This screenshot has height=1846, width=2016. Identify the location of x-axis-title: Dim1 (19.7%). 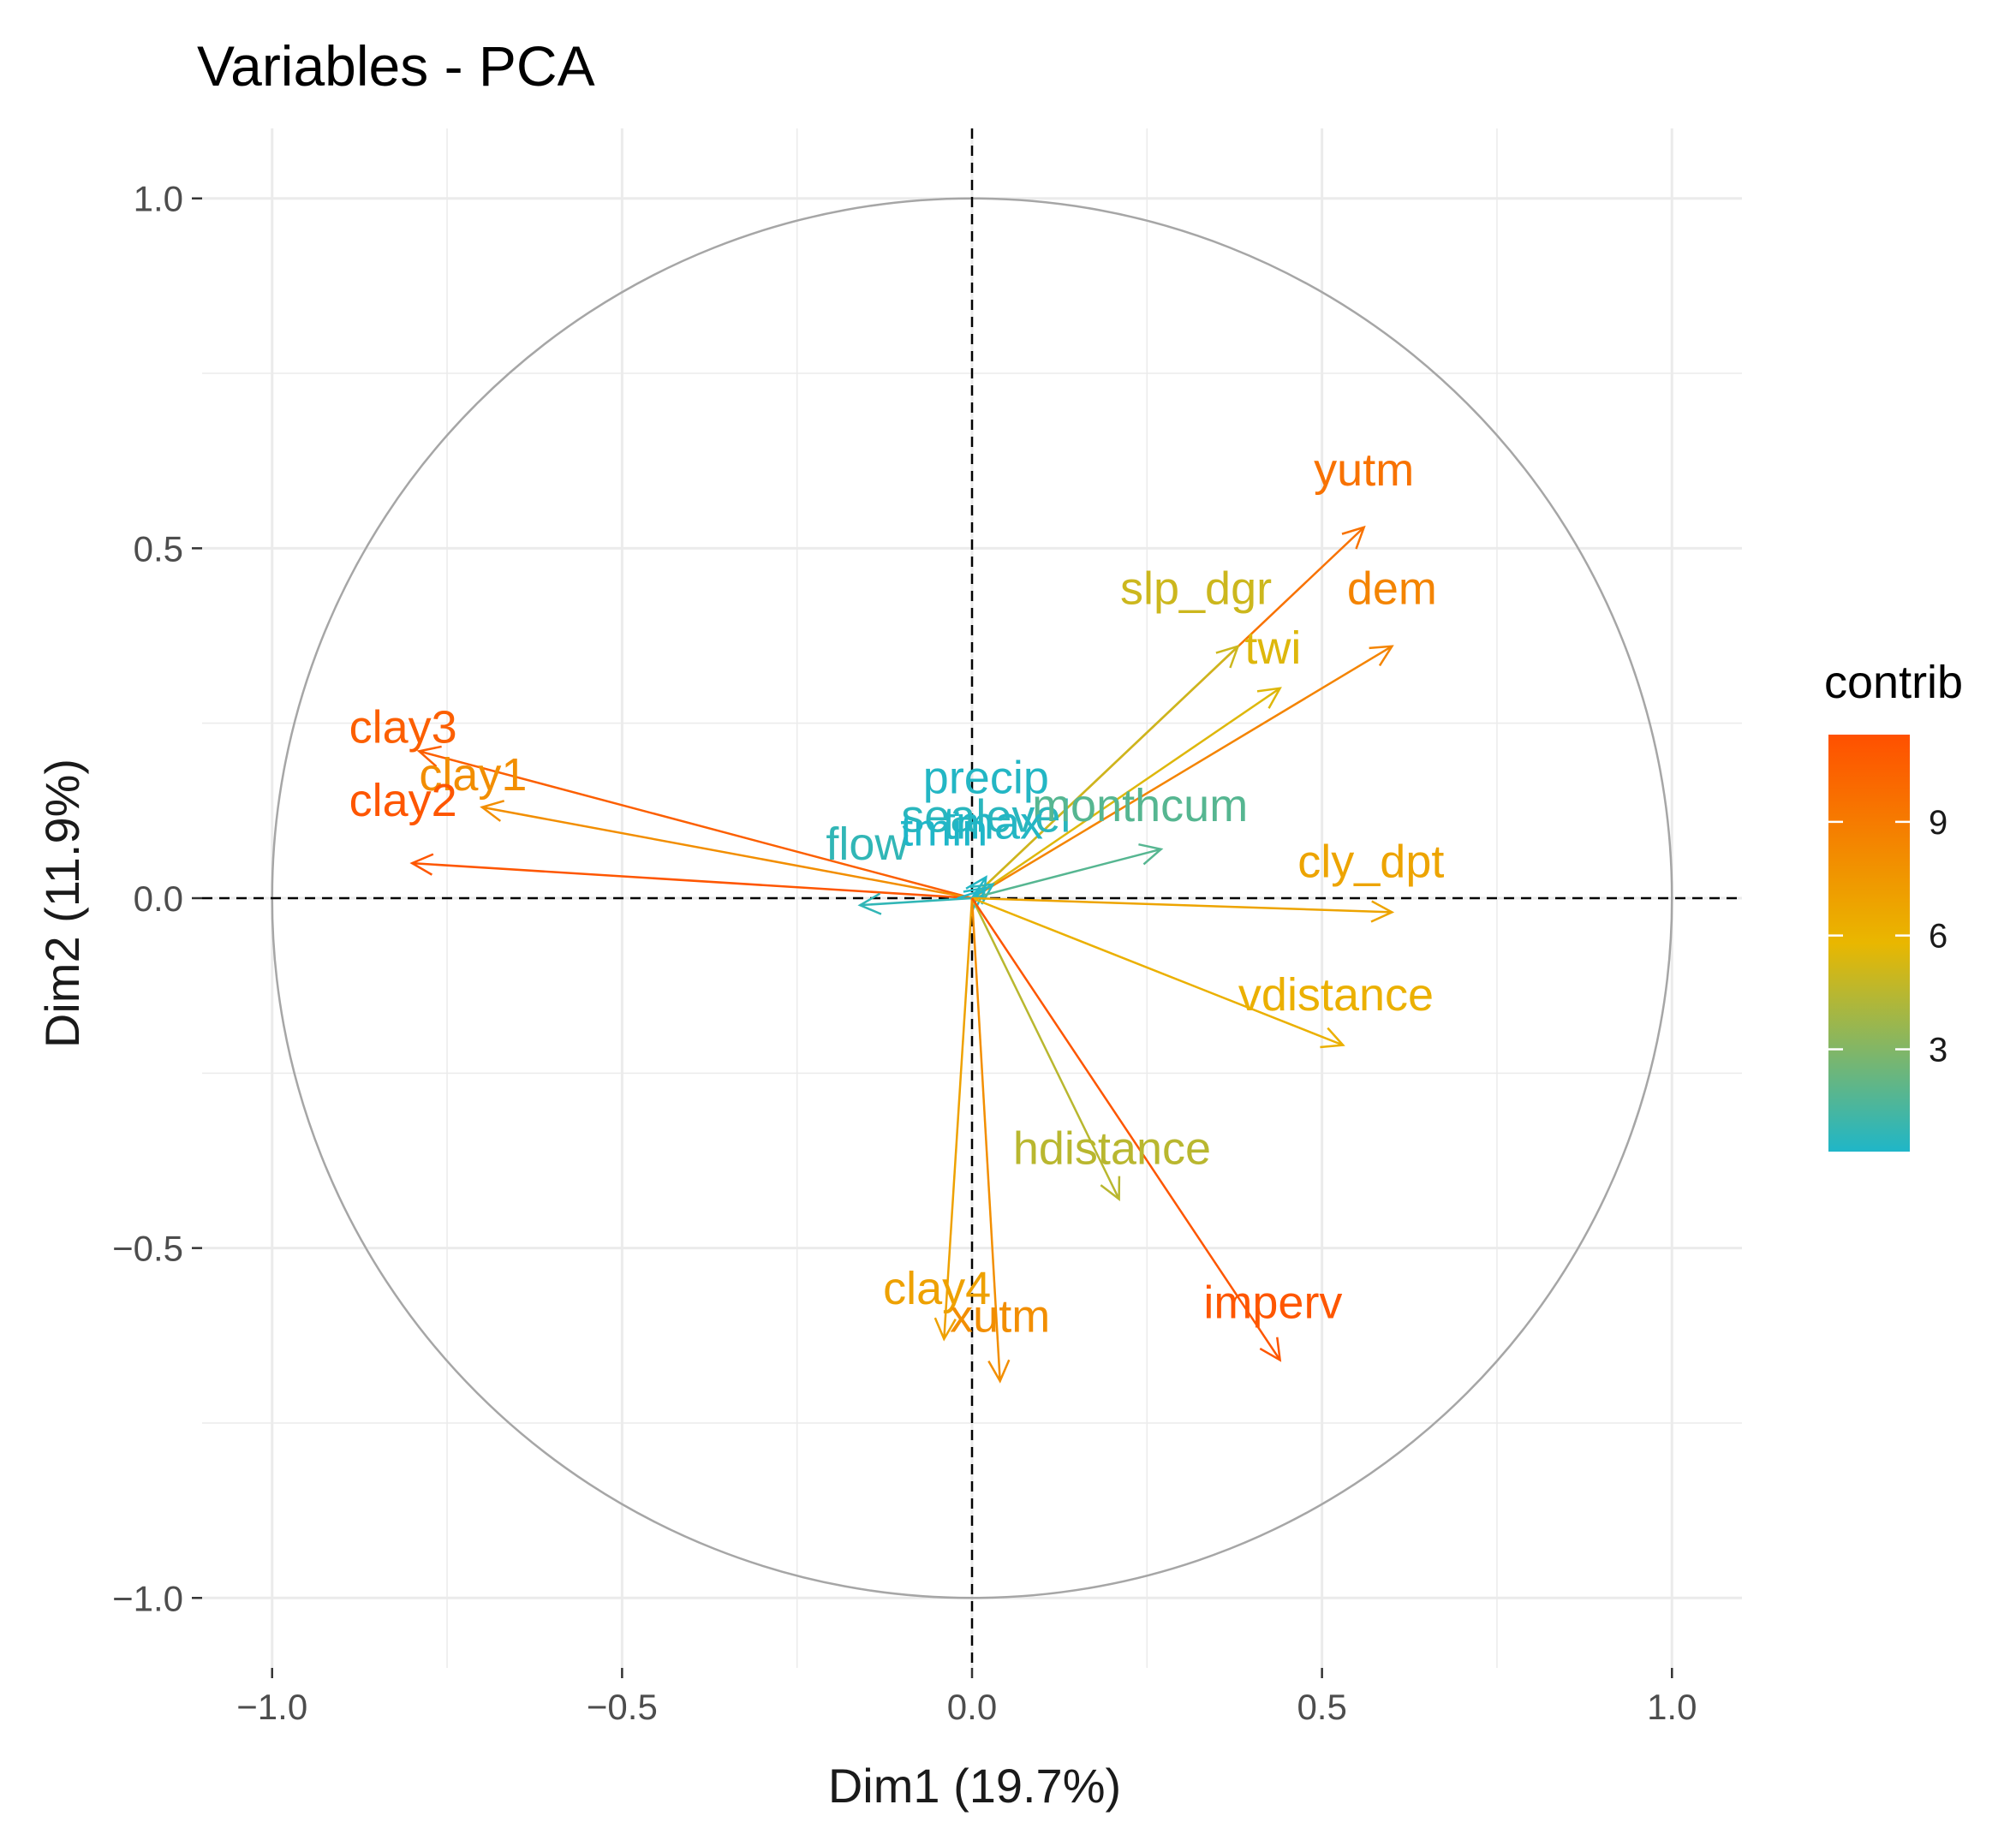
(975, 1786).